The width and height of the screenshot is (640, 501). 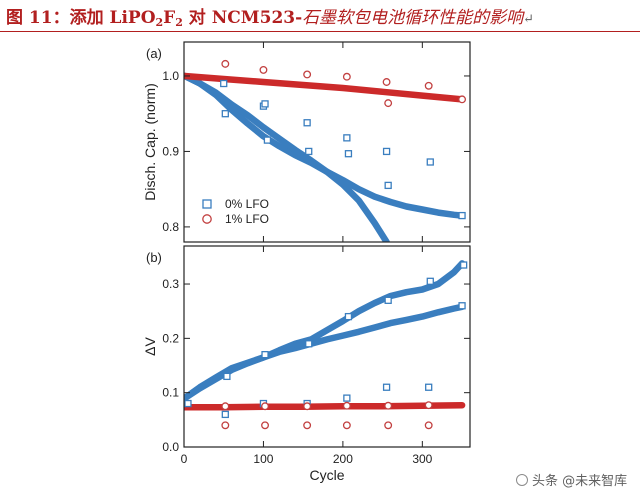 I want to click on panel-b-series-0-lfo-cell-a-band, so click(x=325, y=352).